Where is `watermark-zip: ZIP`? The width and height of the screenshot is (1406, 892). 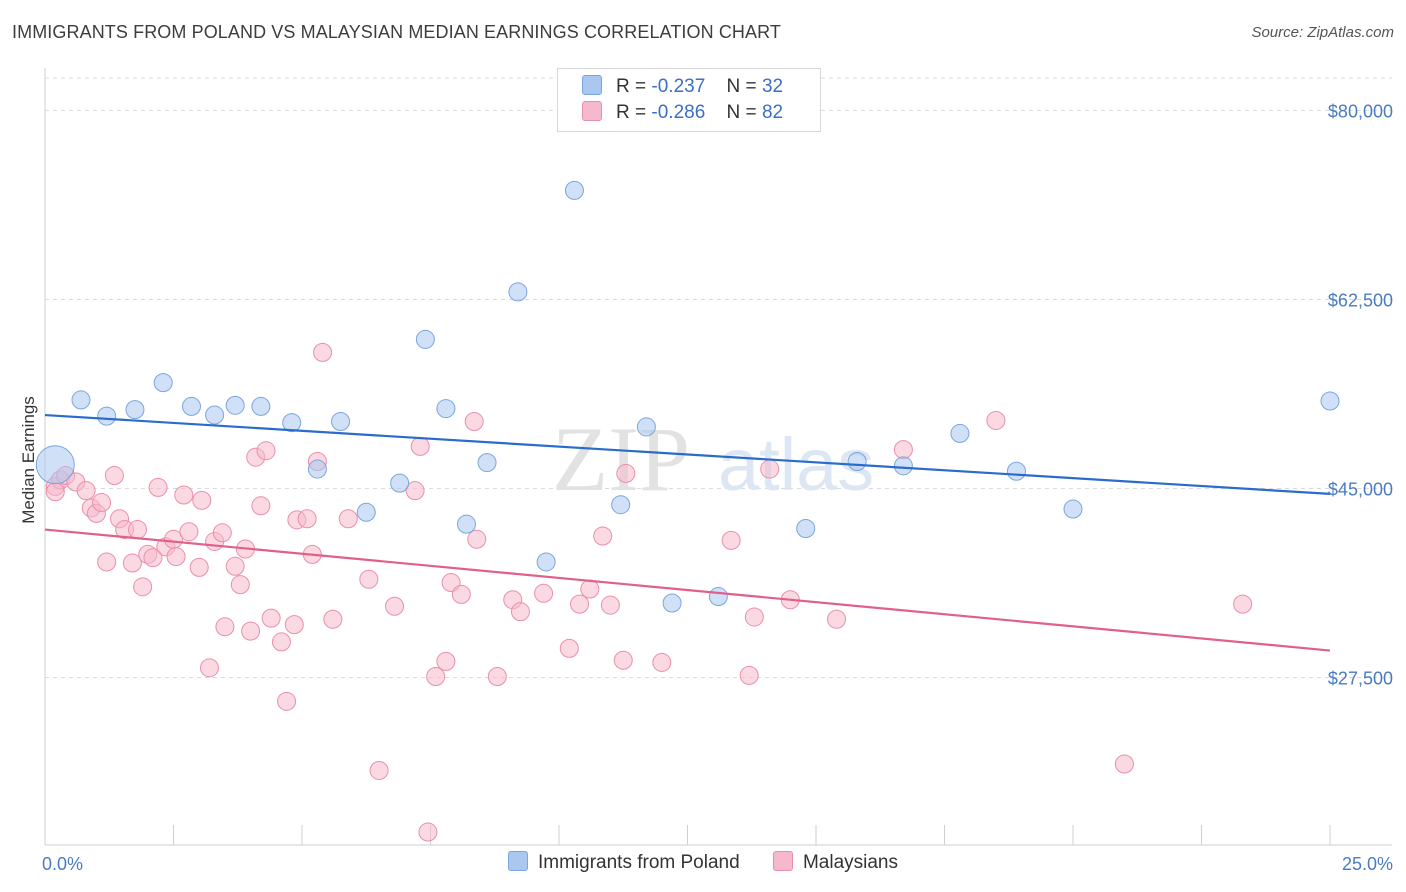 watermark-zip: ZIP is located at coordinates (621, 459).